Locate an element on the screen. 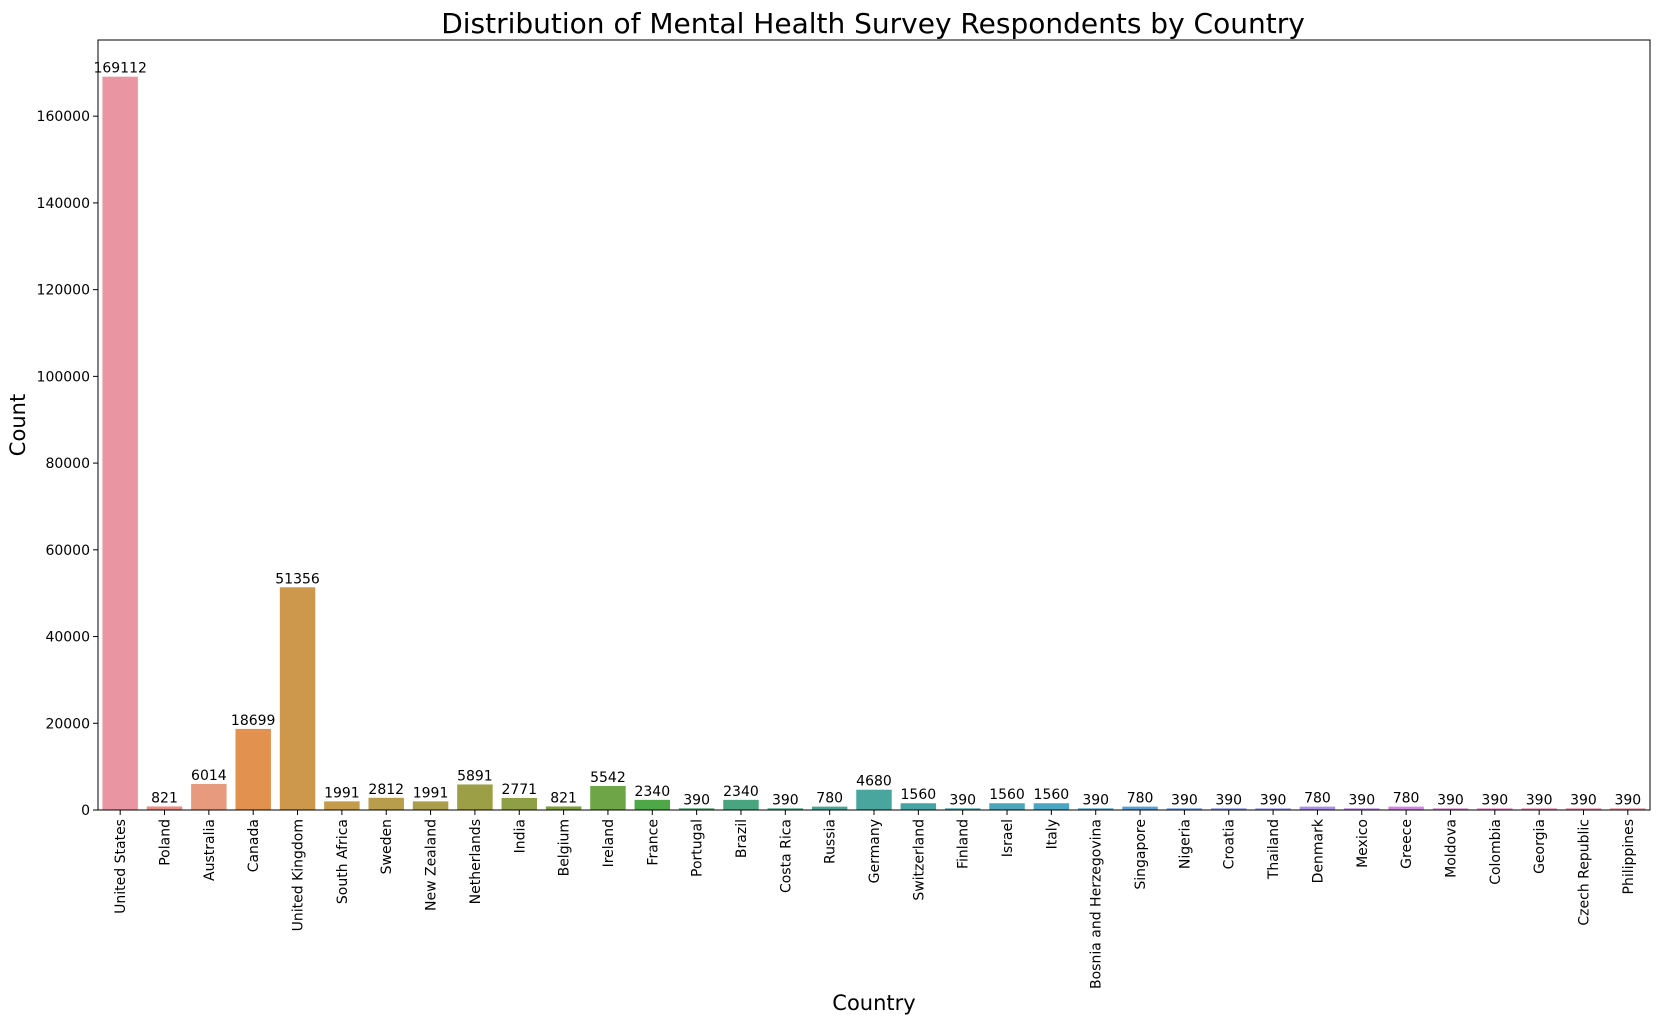  data-label: 169112 is located at coordinates (119, 69).